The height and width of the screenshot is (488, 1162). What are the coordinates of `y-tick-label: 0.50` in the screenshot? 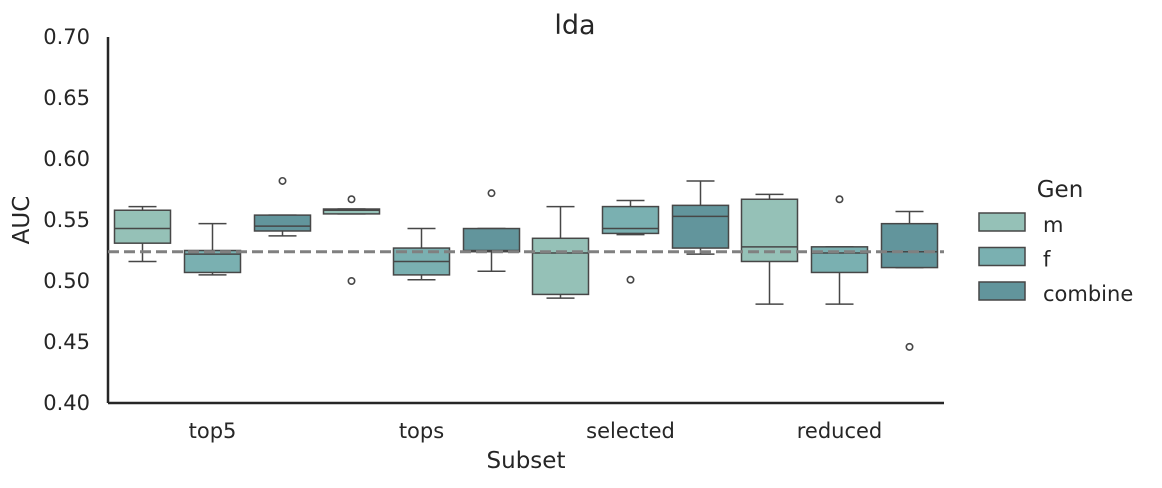 It's located at (66, 281).